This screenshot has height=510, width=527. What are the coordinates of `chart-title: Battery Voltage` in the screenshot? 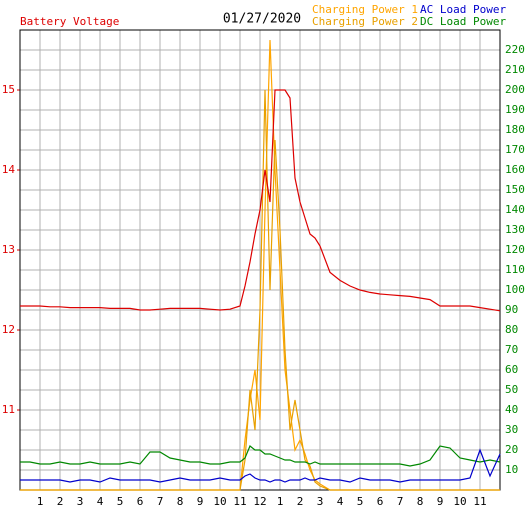 It's located at (69, 21).